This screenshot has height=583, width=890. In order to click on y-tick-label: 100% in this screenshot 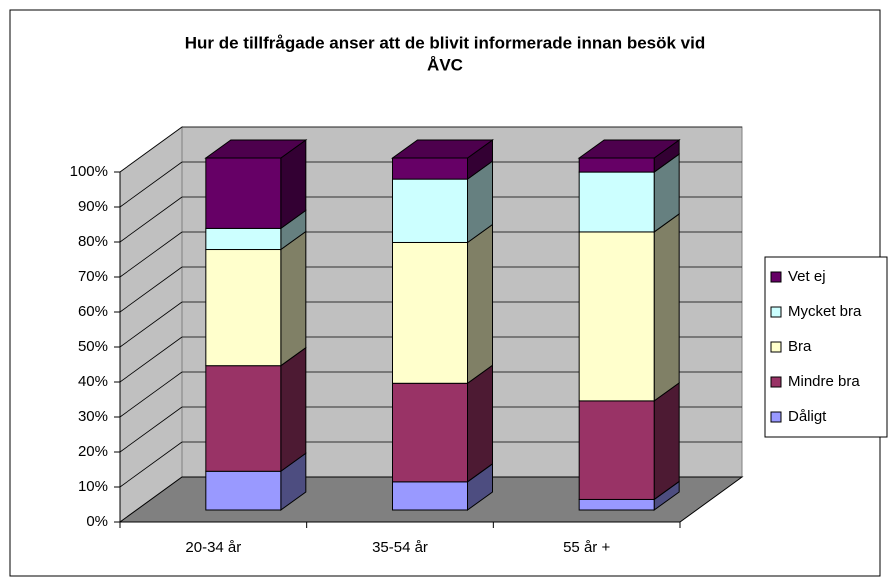, I will do `click(89, 171)`.